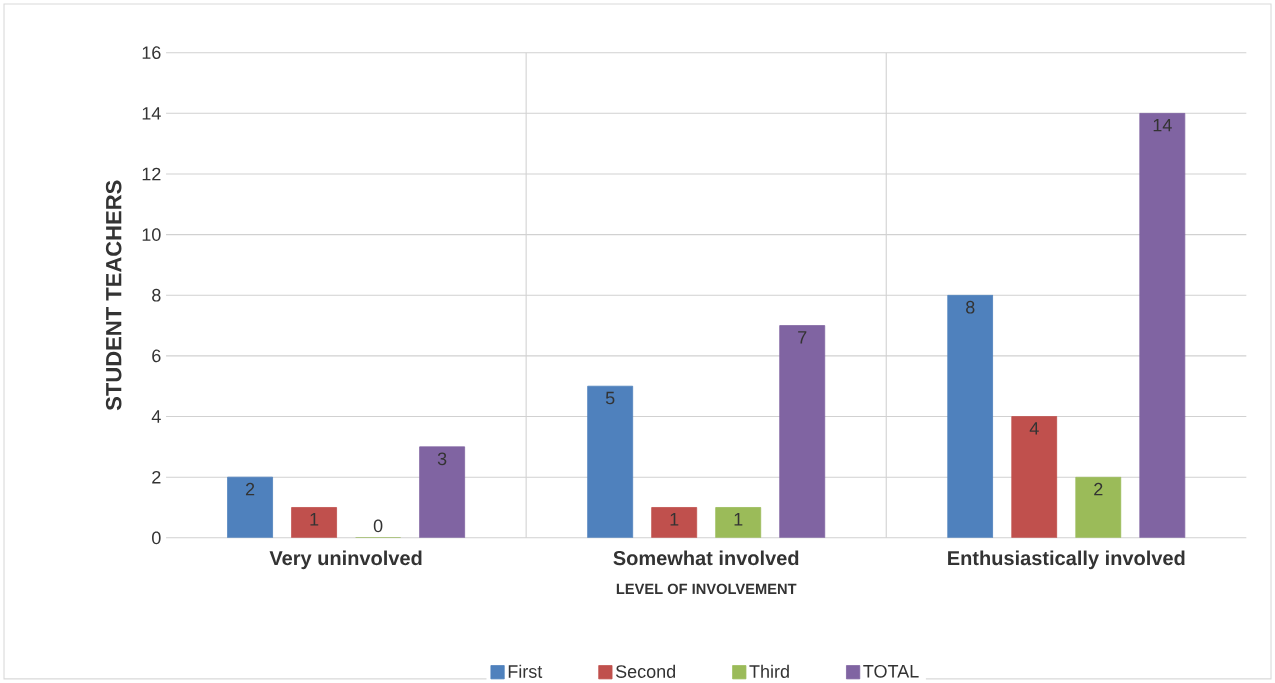  Describe the element at coordinates (1034, 428) in the screenshot. I see `data-label: 4` at that location.